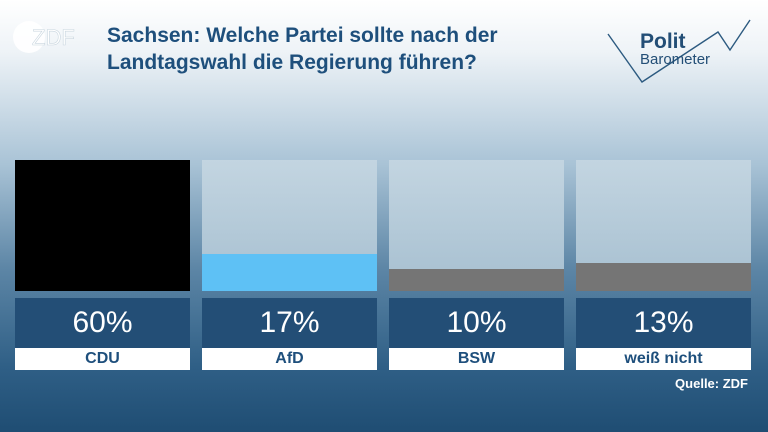 The image size is (768, 432). I want to click on data-label: 13%, so click(663, 323).